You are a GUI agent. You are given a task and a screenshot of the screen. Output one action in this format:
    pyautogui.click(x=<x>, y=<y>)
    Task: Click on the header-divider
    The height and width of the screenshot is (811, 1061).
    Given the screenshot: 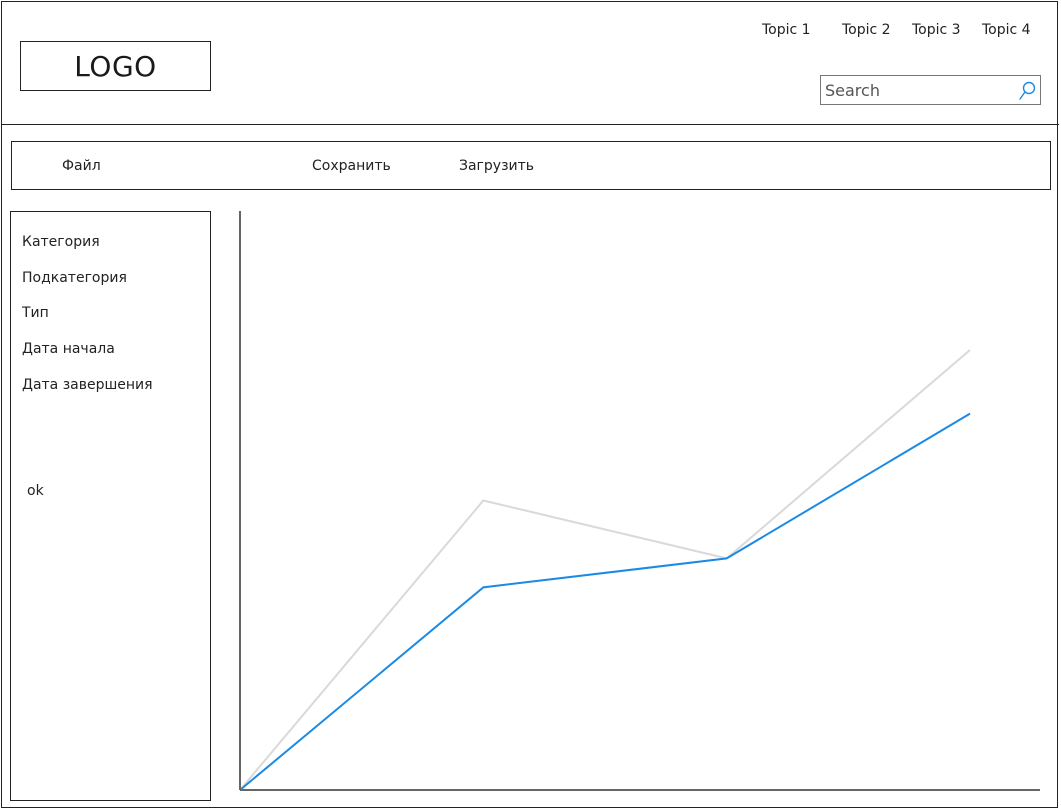 What is the action you would take?
    pyautogui.click(x=530, y=124)
    